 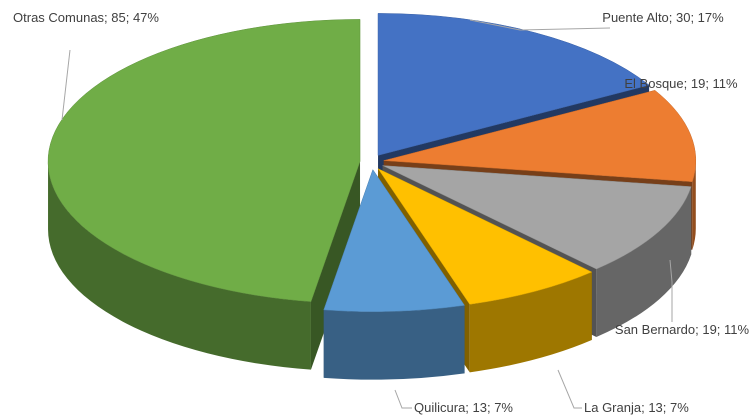 I want to click on data-label: El Bosque; 19; 11%, so click(x=681, y=83).